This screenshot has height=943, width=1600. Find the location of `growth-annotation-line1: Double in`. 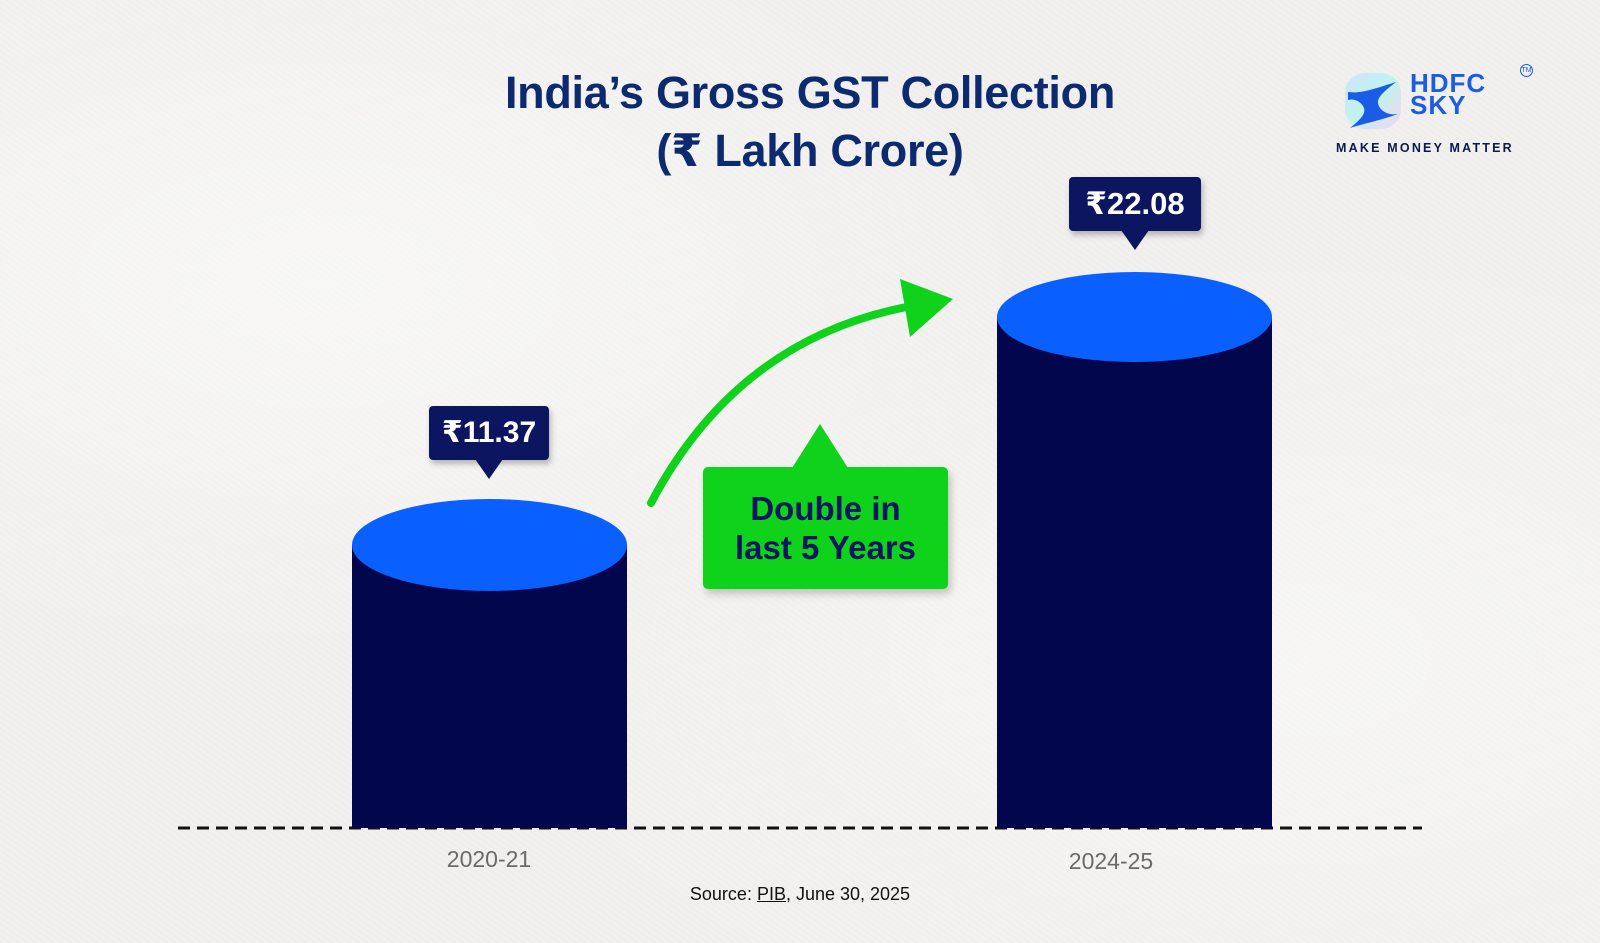

growth-annotation-line1: Double in is located at coordinates (825, 508).